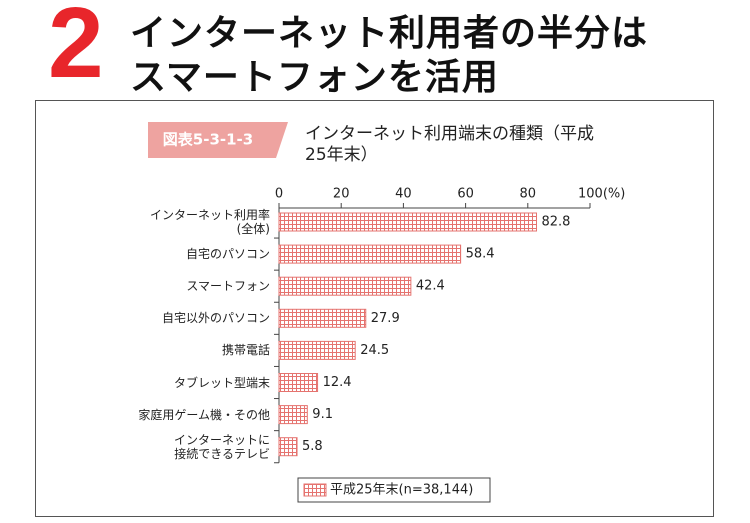  What do you see at coordinates (227, 254) in the screenshot?
I see `y-tick-label: 自宅のパソコン` at bounding box center [227, 254].